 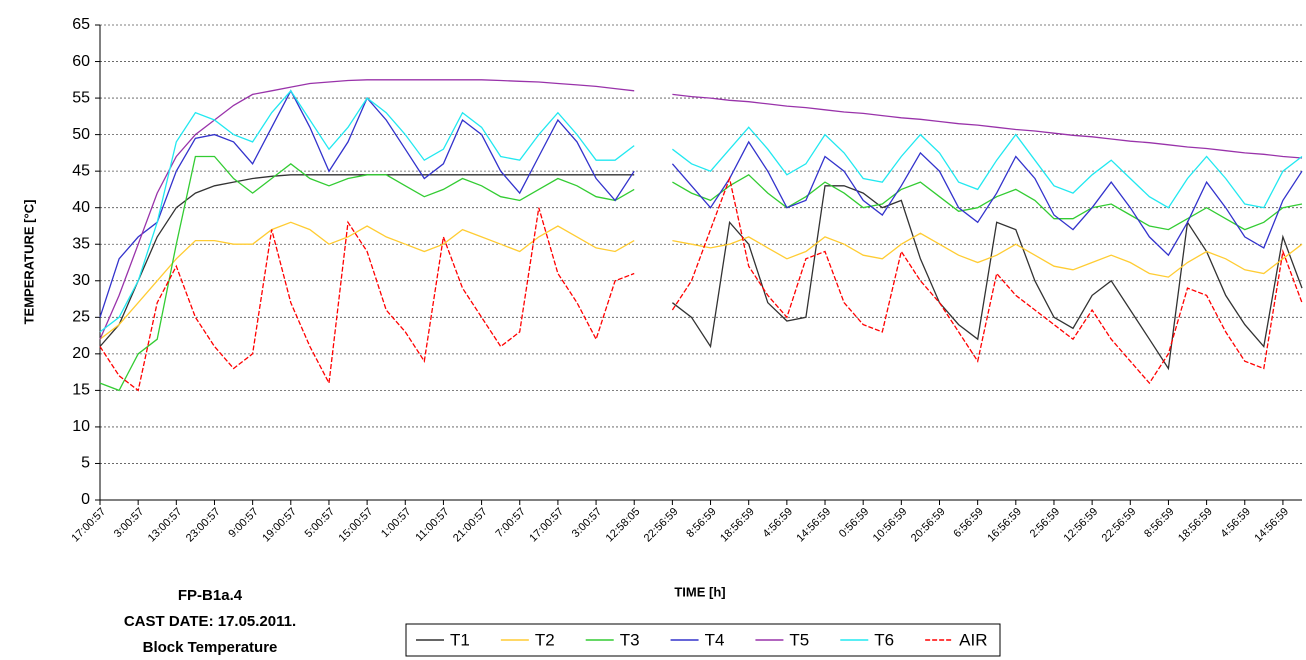 I want to click on y-tick-label: 20, so click(x=81, y=353).